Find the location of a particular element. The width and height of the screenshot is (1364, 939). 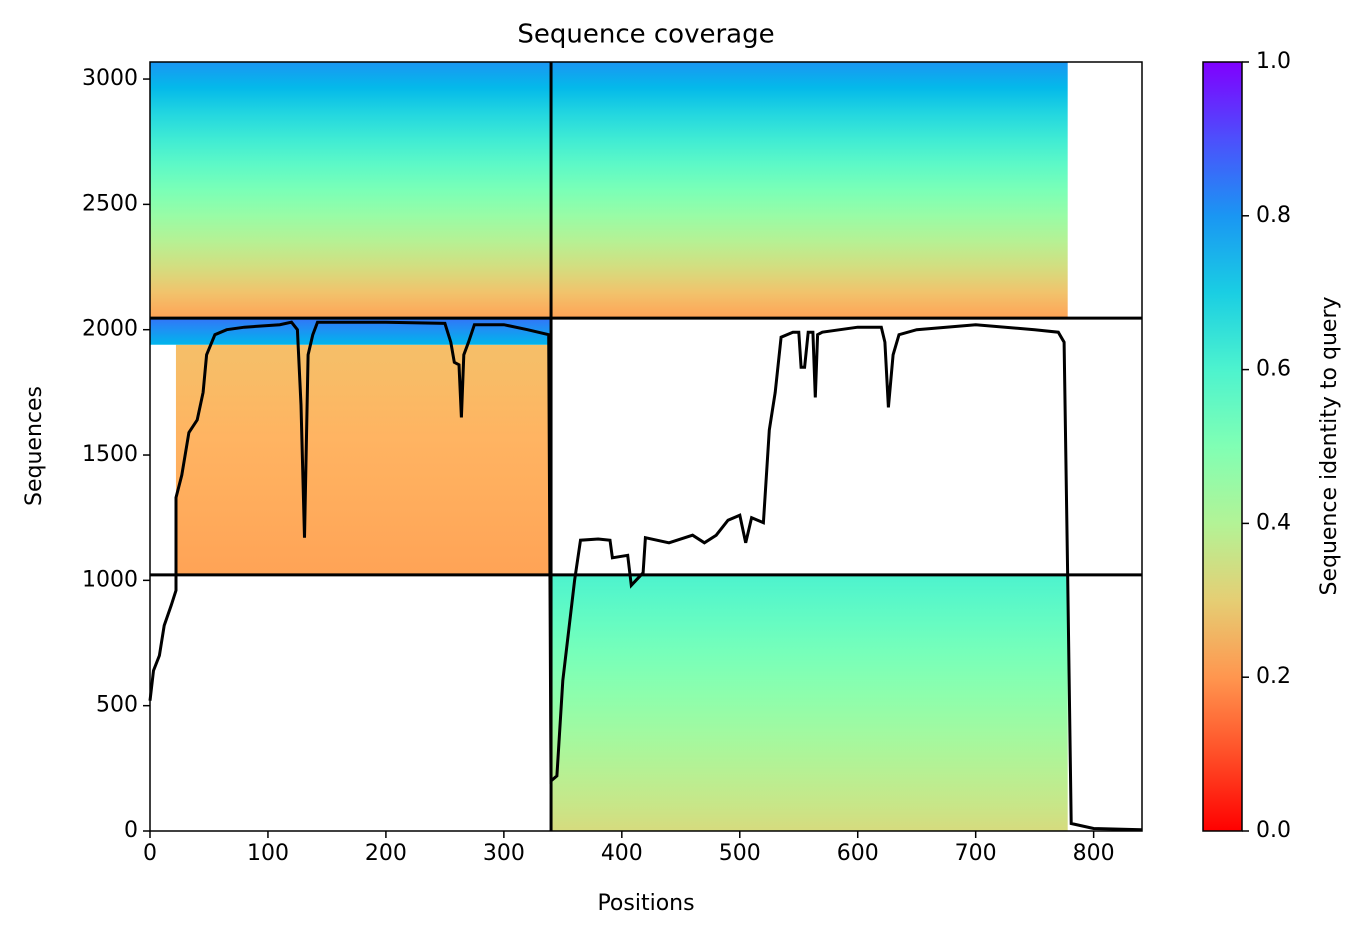

colorbar-tick-label: 0.4 is located at coordinates (1273, 522).